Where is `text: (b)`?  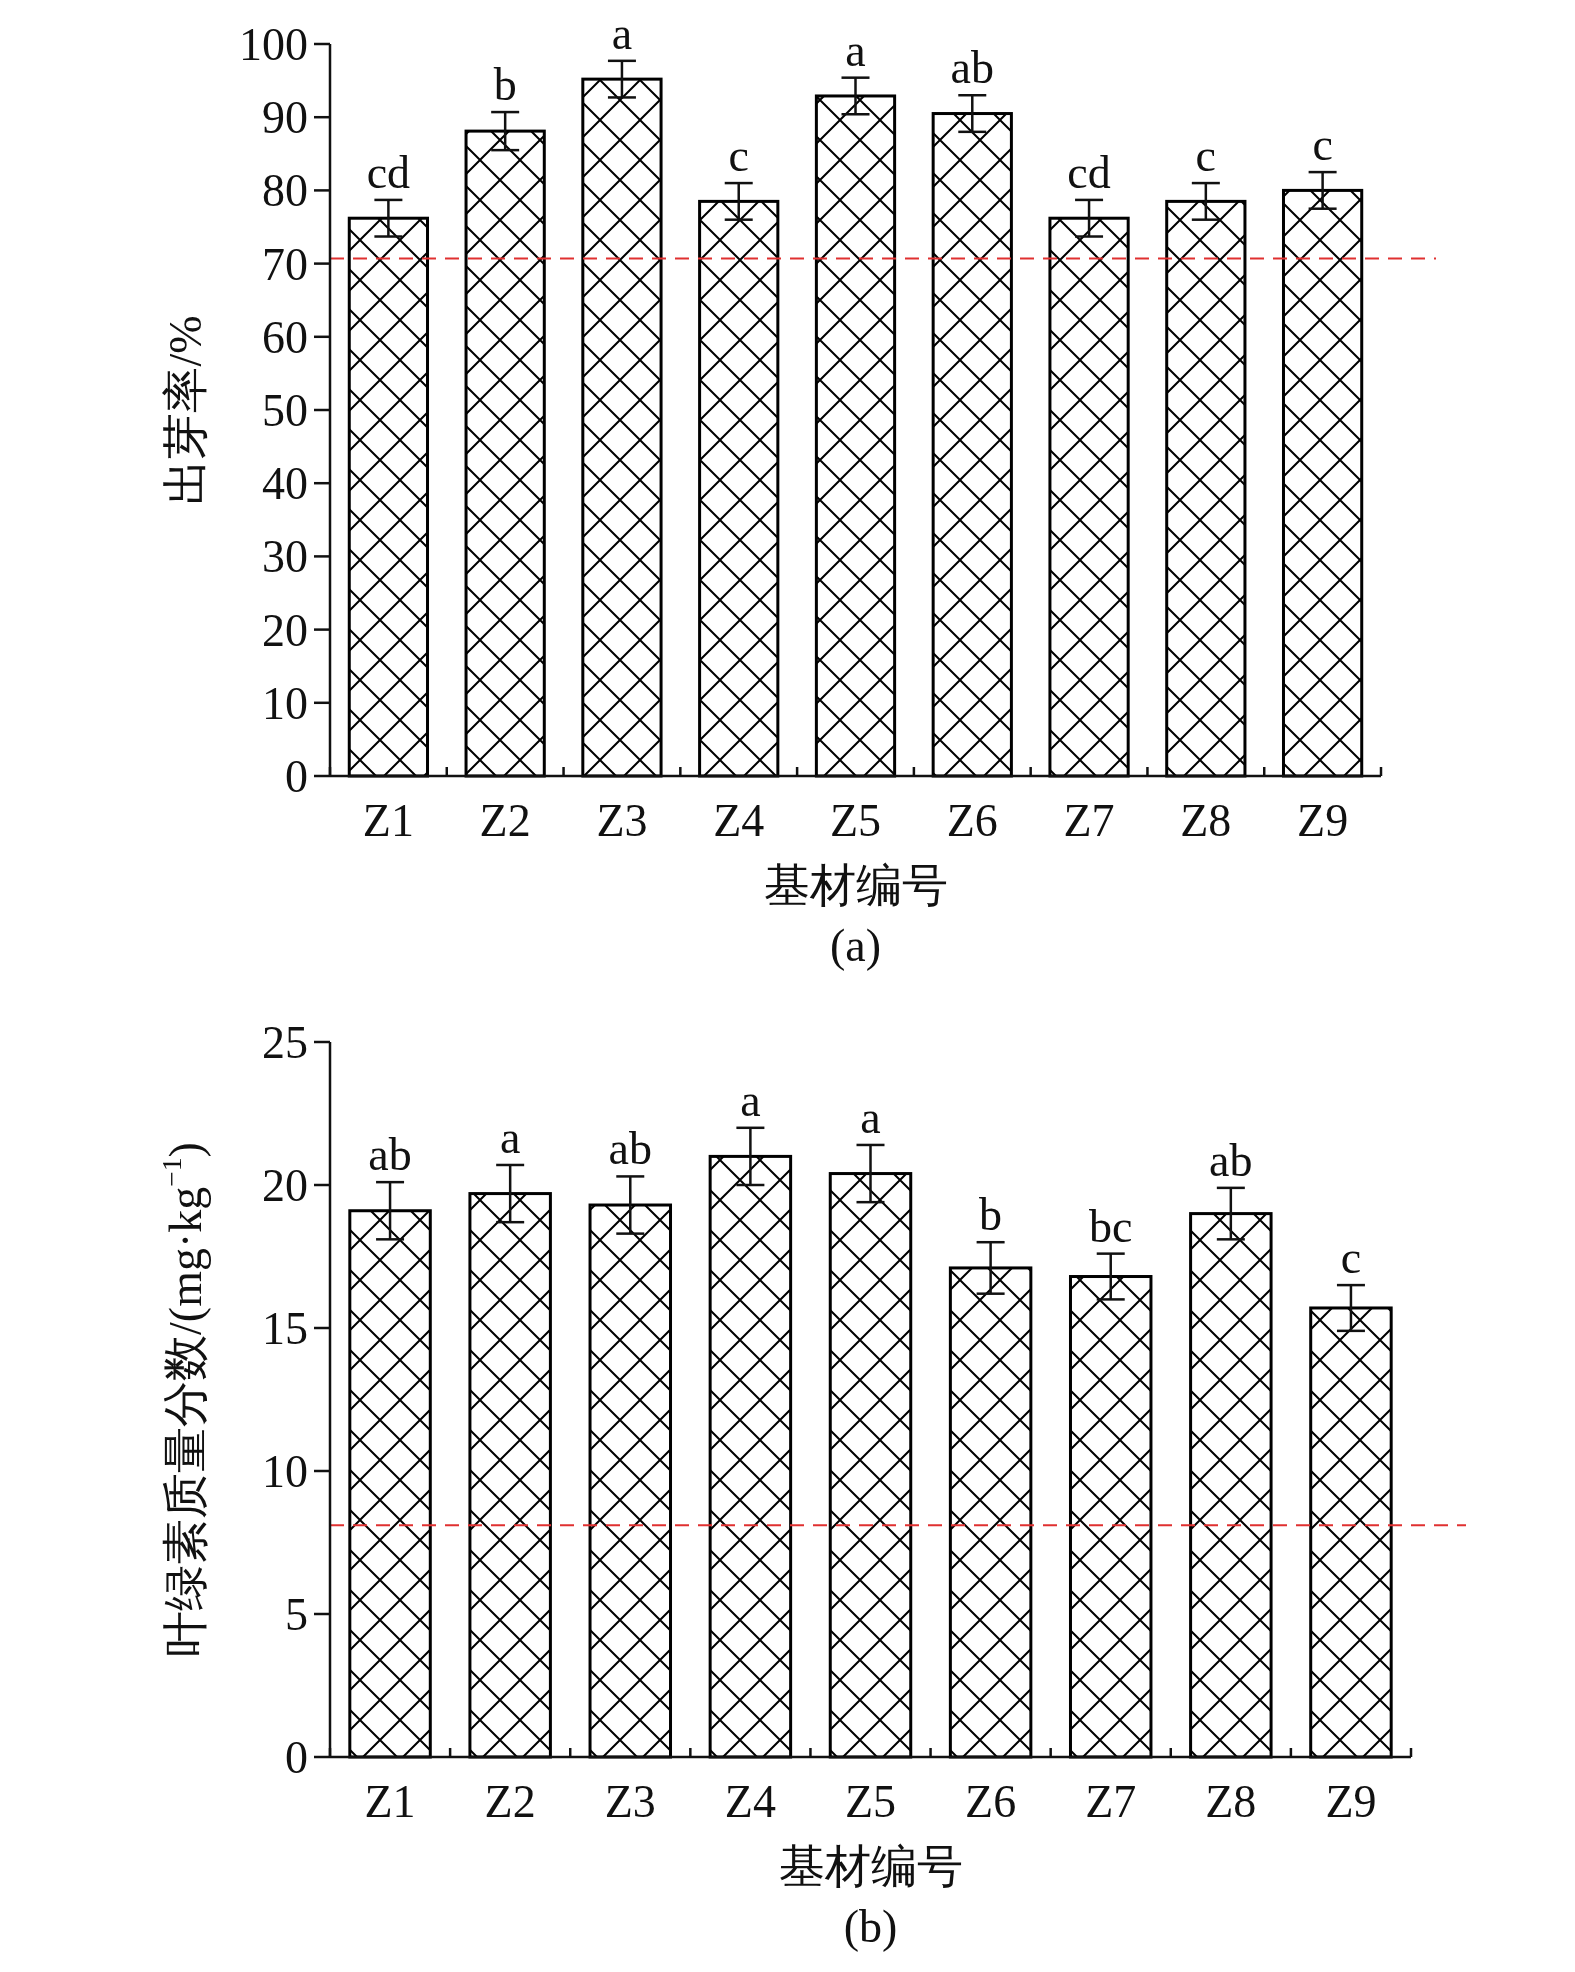
text: (b) is located at coordinates (870, 1926).